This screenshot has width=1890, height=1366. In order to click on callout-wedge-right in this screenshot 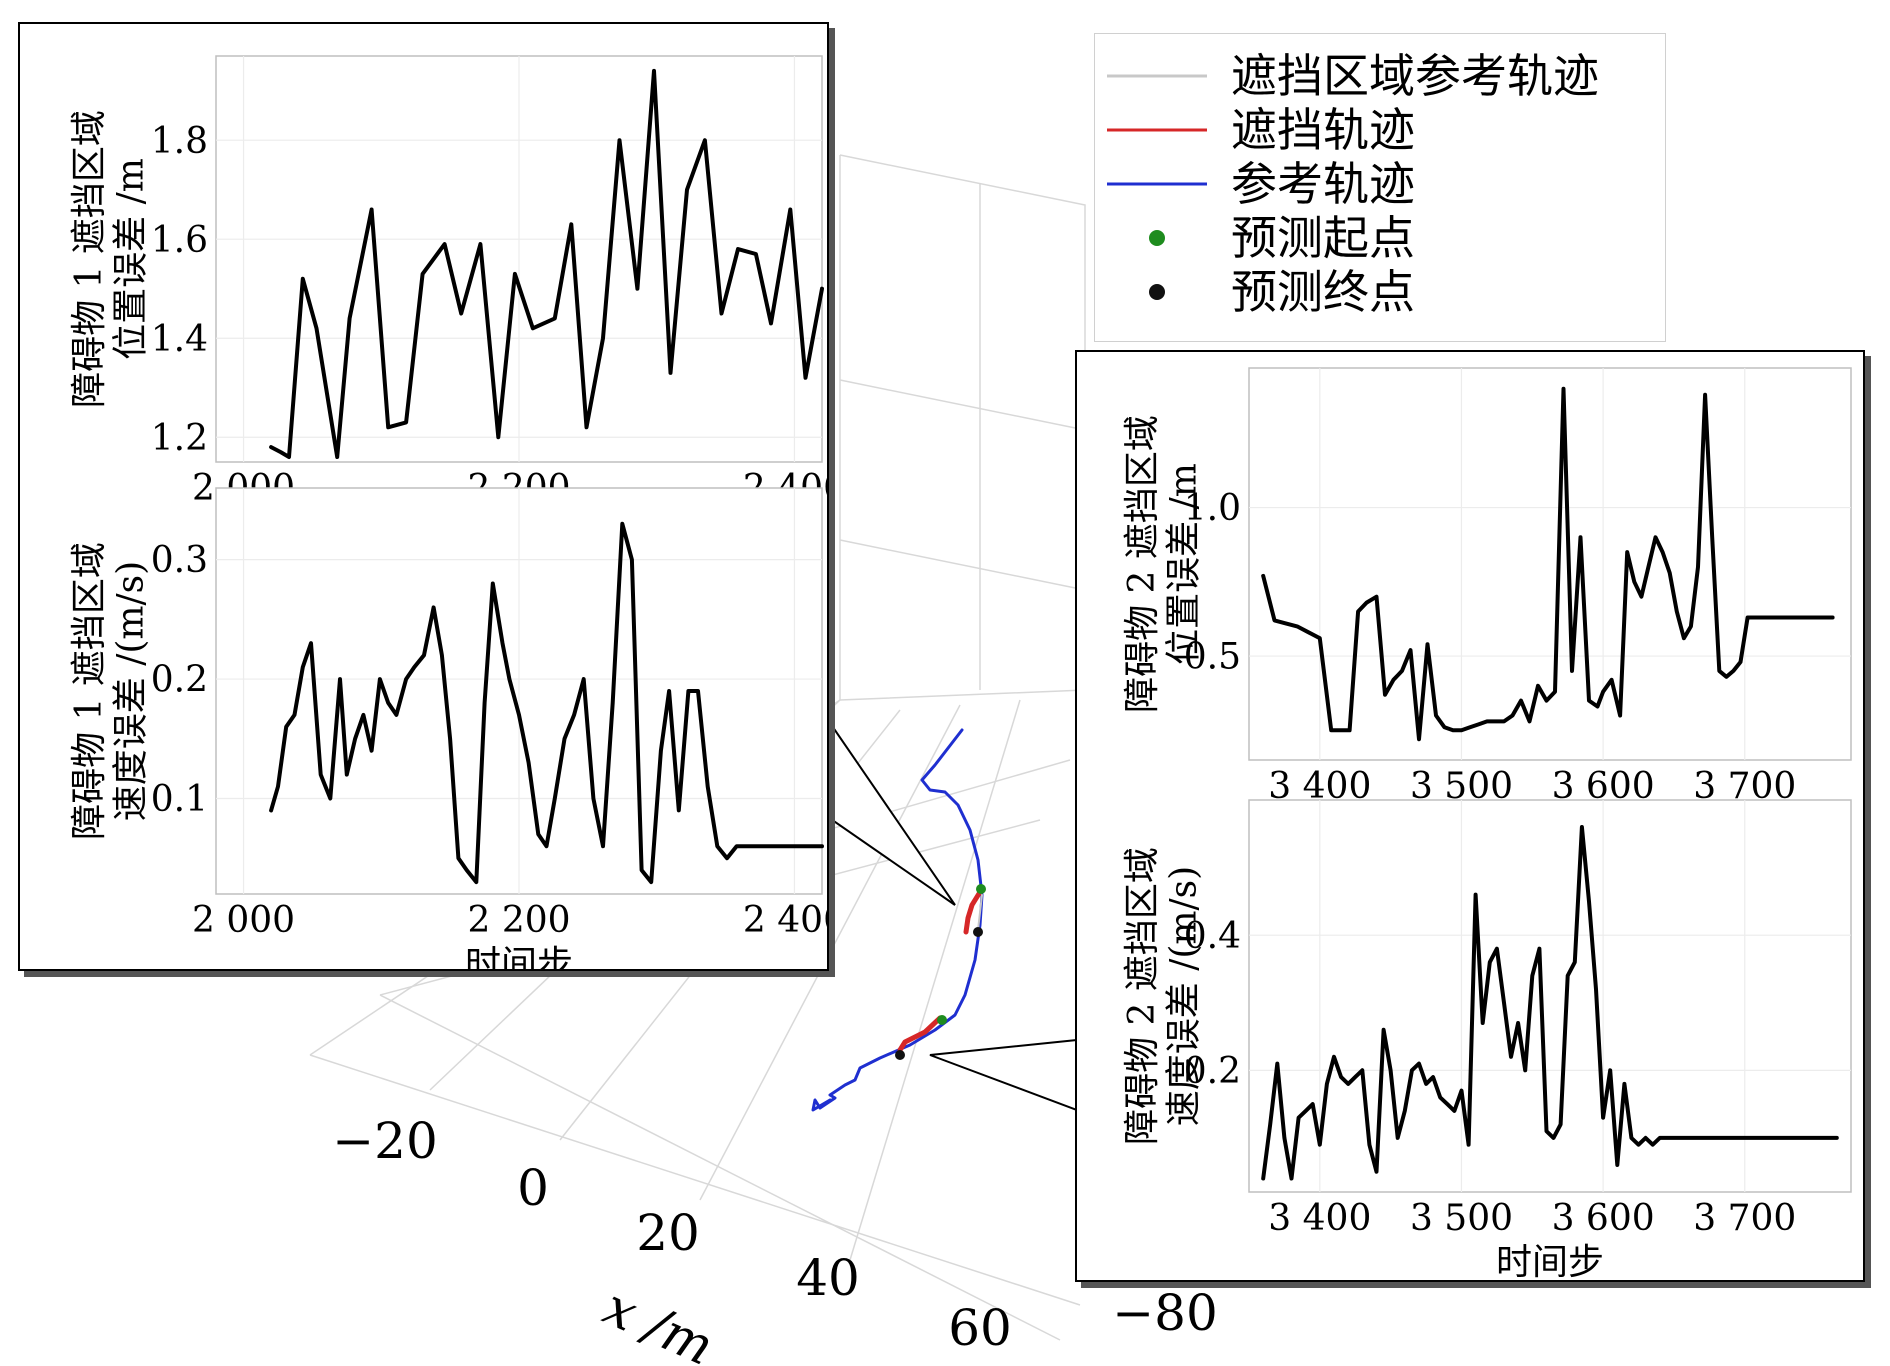, I will do `click(1003, 1075)`.